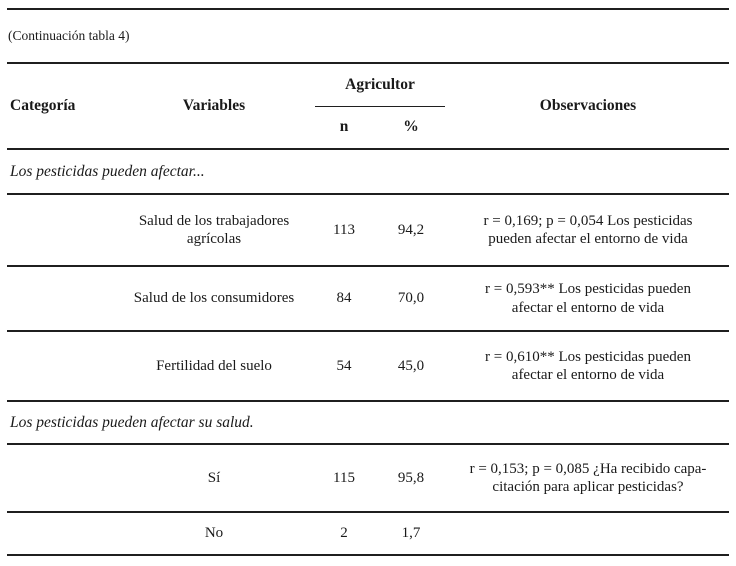 This screenshot has height=566, width=736. I want to click on cell-percent: 95,8, so click(411, 477).